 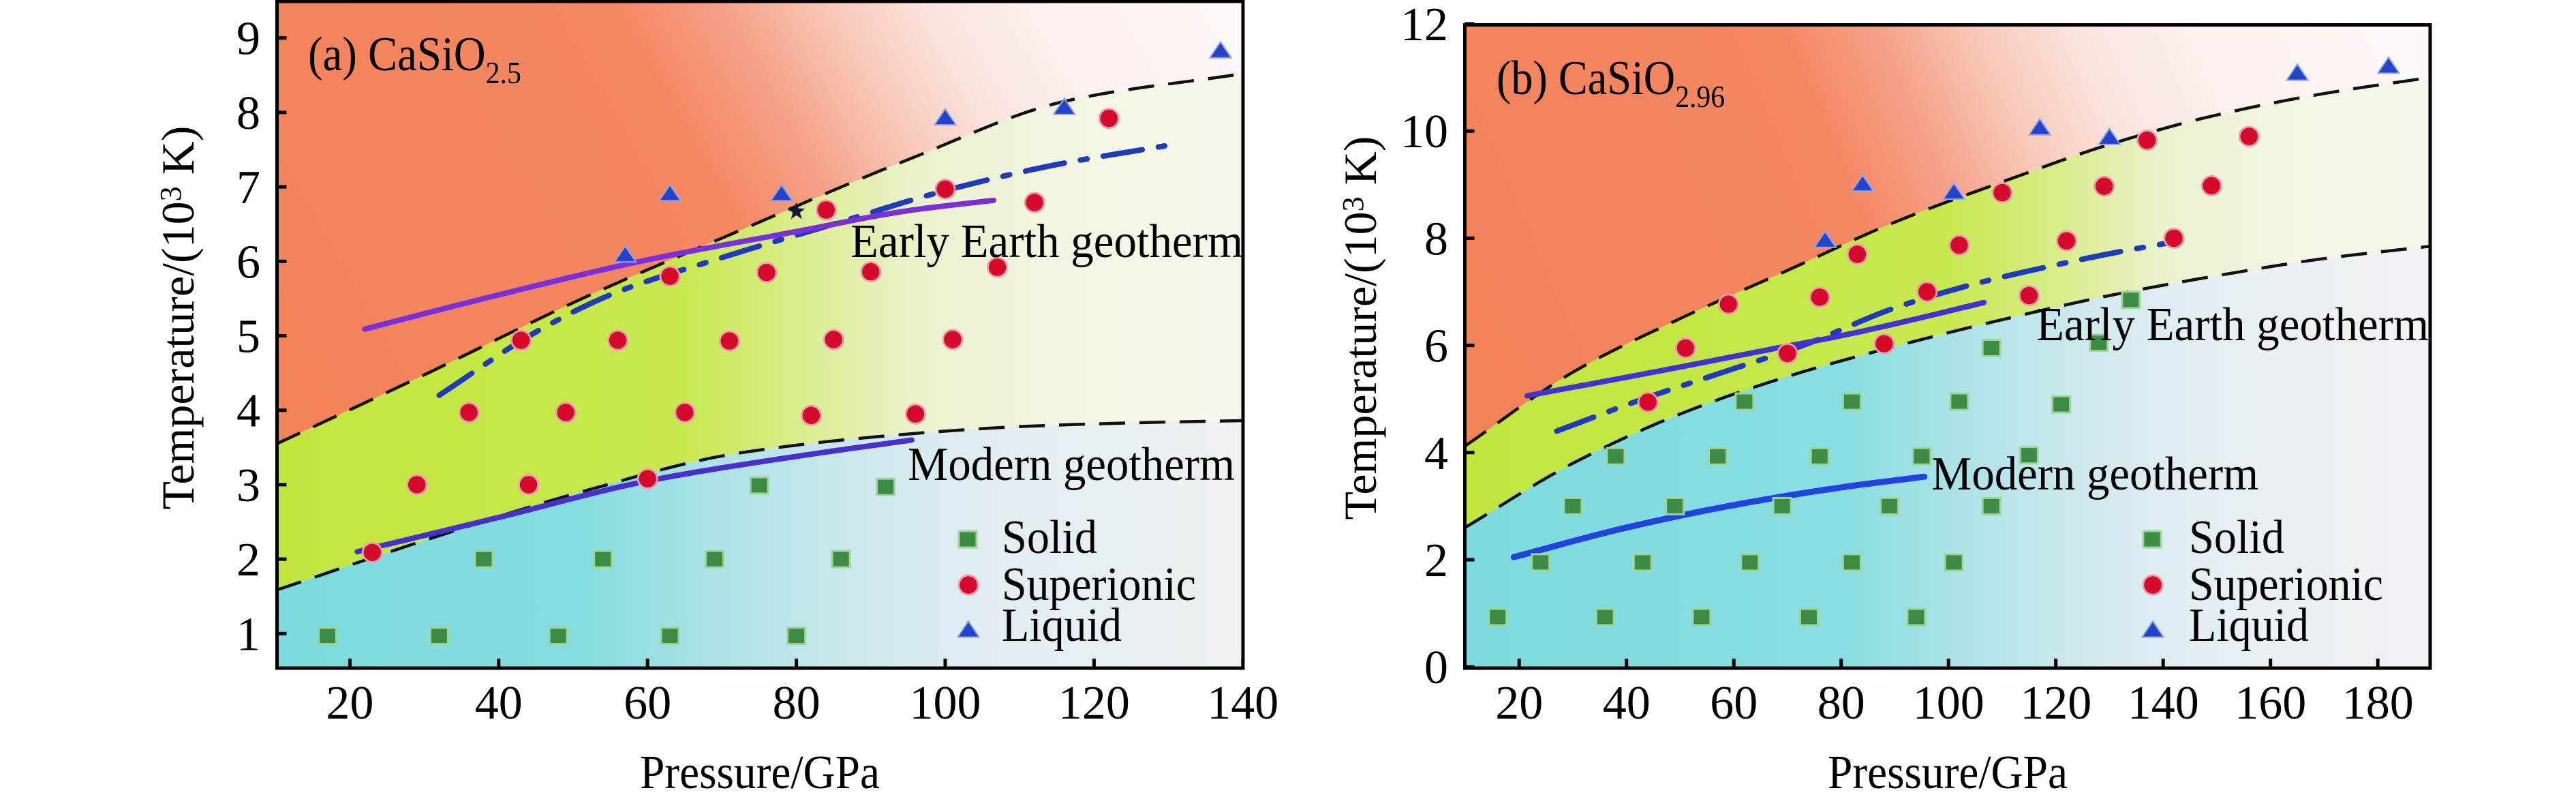 What do you see at coordinates (1424, 132) in the screenshot?
I see `svg-text: 10` at bounding box center [1424, 132].